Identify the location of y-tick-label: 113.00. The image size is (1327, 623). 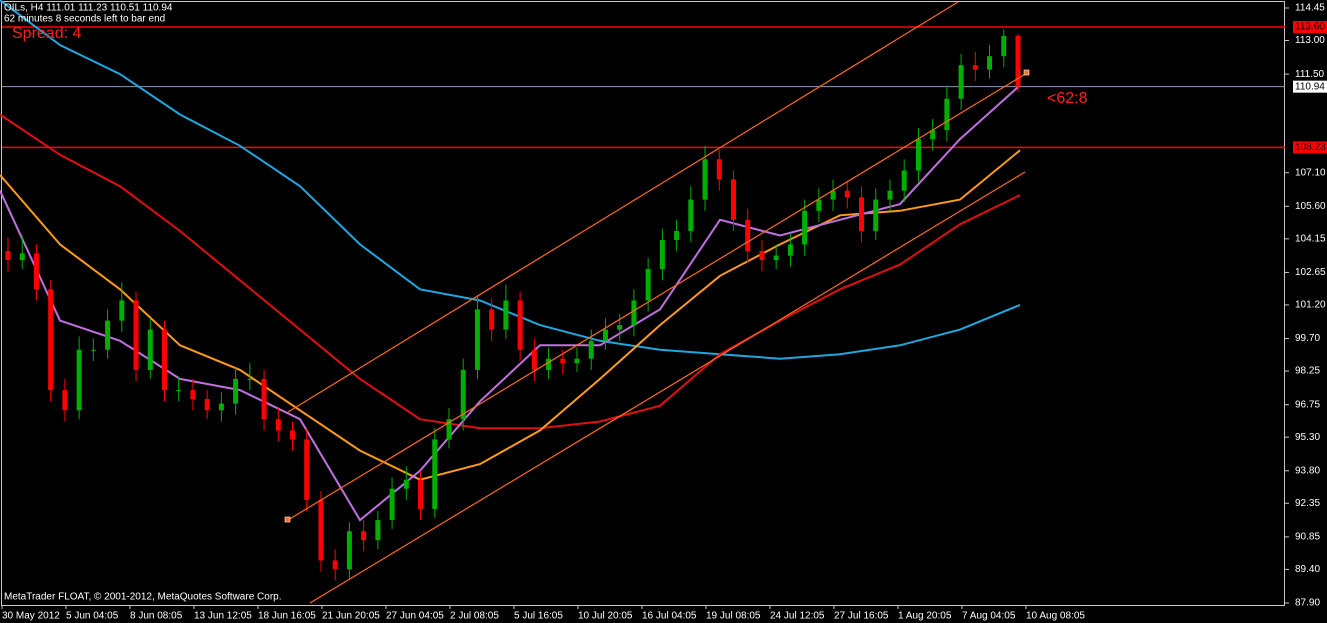
(1310, 40).